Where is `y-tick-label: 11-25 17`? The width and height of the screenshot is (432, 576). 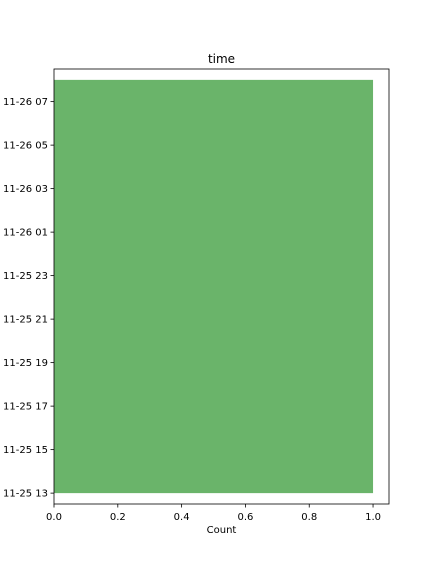 y-tick-label: 11-25 17 is located at coordinates (25, 407).